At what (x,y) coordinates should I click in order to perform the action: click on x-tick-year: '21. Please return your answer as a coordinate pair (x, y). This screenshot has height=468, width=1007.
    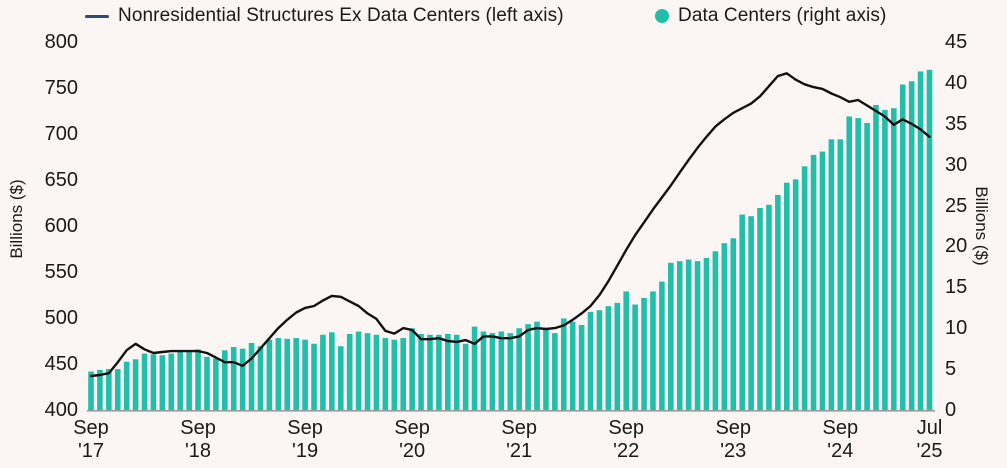
    Looking at the image, I should click on (519, 451).